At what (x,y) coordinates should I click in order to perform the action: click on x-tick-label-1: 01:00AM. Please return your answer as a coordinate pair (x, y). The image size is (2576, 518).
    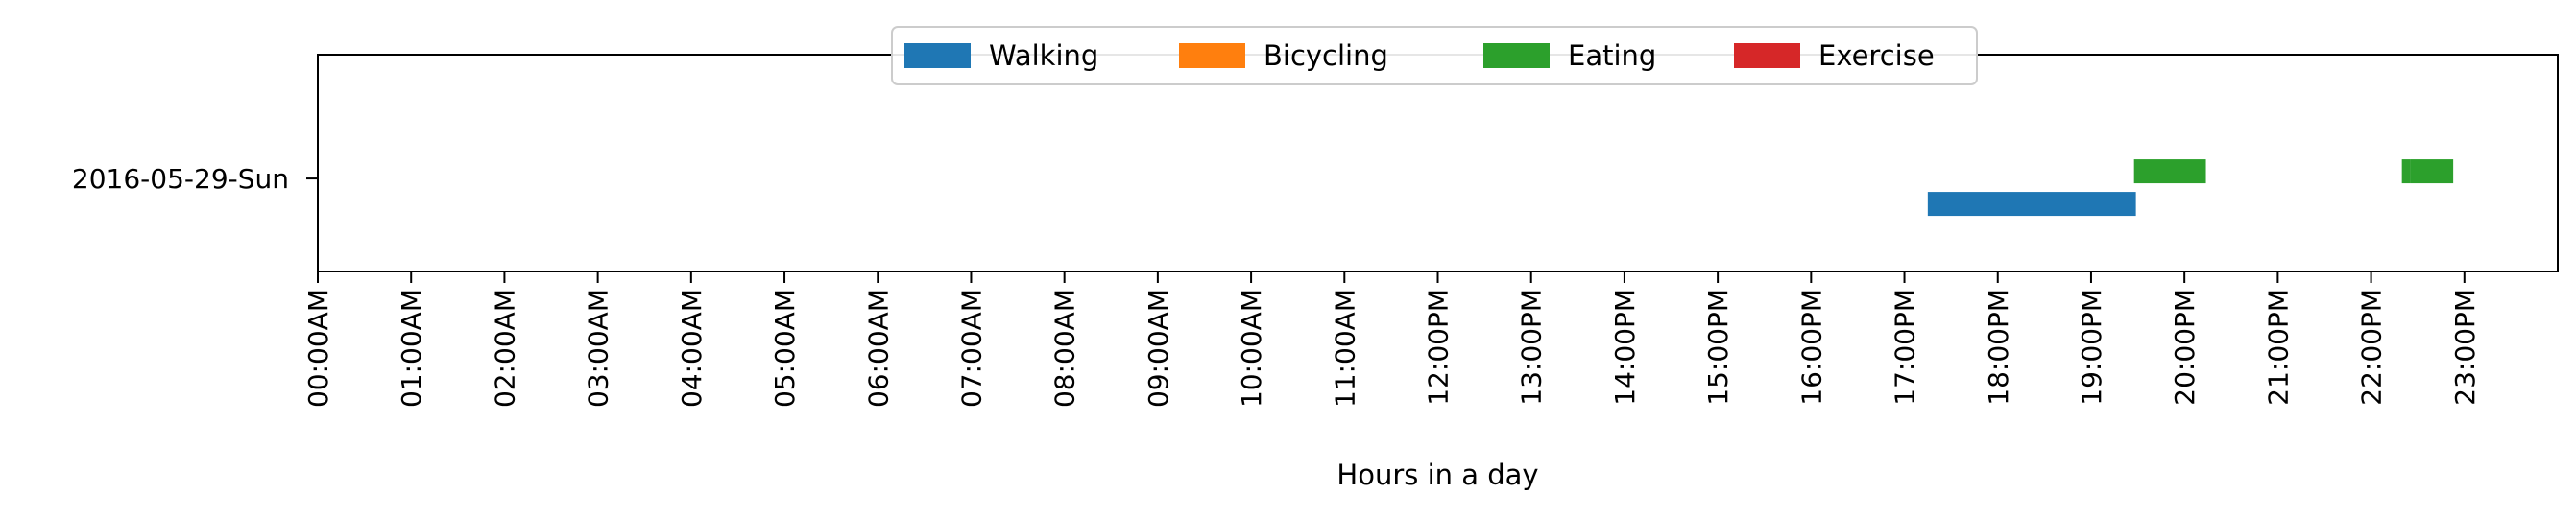
    Looking at the image, I should click on (411, 348).